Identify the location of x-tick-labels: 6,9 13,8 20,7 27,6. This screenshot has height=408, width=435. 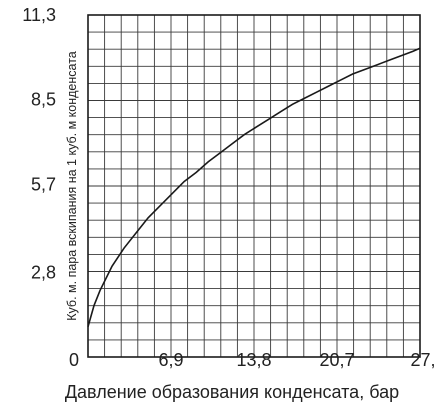
(296, 360).